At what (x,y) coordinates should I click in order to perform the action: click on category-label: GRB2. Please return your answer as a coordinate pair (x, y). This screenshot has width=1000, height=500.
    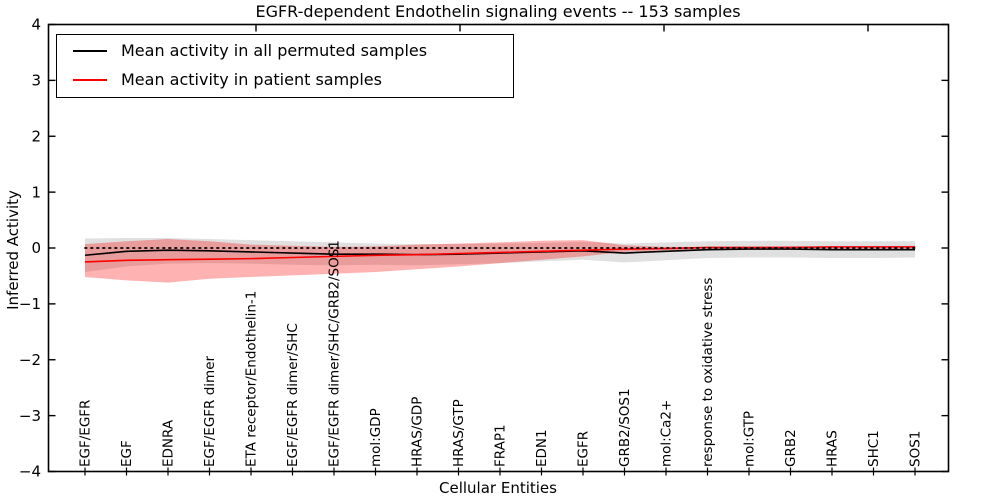
    Looking at the image, I should click on (791, 448).